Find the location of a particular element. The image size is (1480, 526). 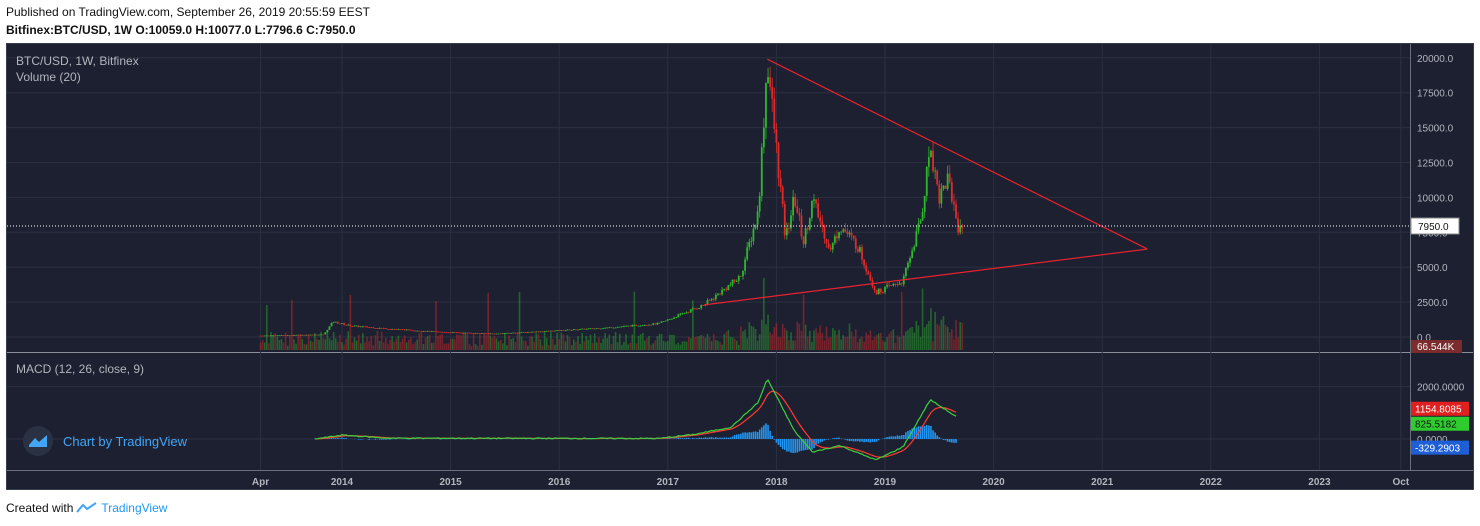

x-tick-label: Oct is located at coordinates (1401, 482).